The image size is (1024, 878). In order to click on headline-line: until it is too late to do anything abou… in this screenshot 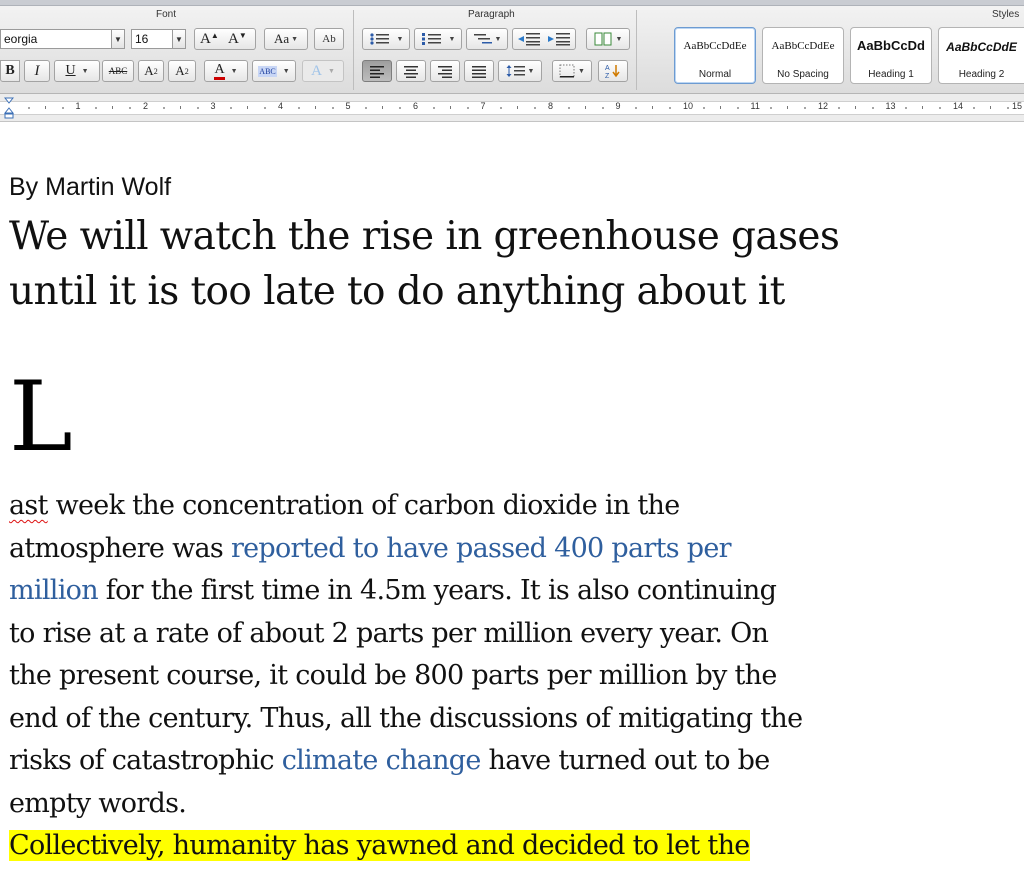, I will do `click(397, 291)`.